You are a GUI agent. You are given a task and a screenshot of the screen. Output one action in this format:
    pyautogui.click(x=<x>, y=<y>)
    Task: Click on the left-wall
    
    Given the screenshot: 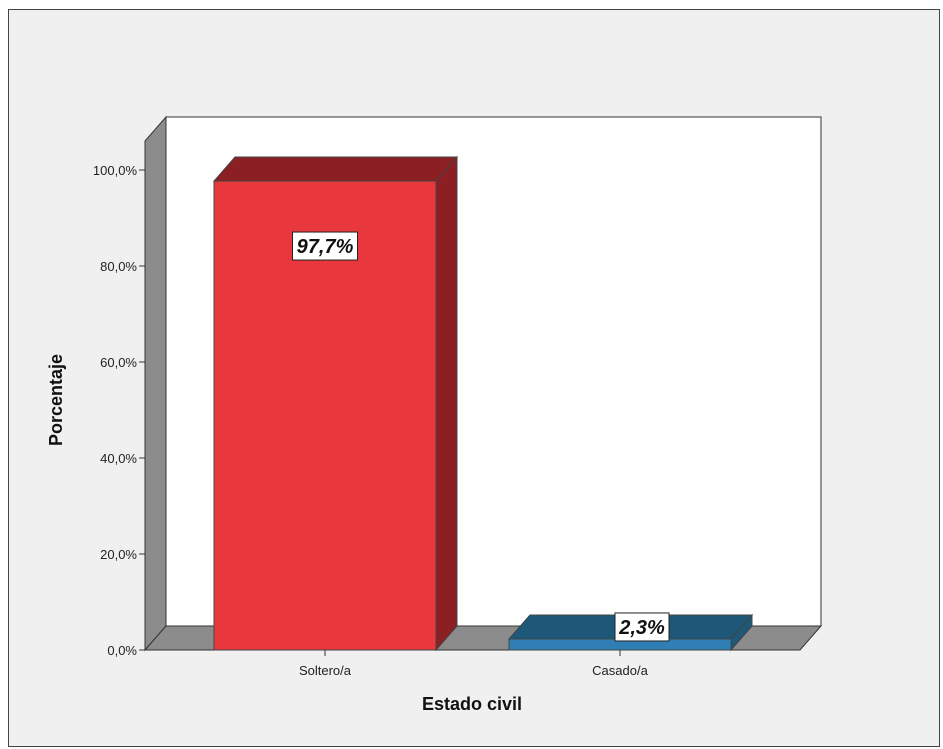 What is the action you would take?
    pyautogui.click(x=155, y=383)
    